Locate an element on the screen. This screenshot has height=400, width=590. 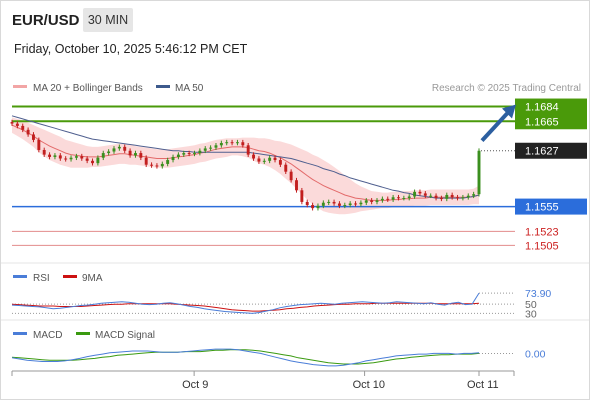
symbol-title: EUR/USD is located at coordinates (46, 20).